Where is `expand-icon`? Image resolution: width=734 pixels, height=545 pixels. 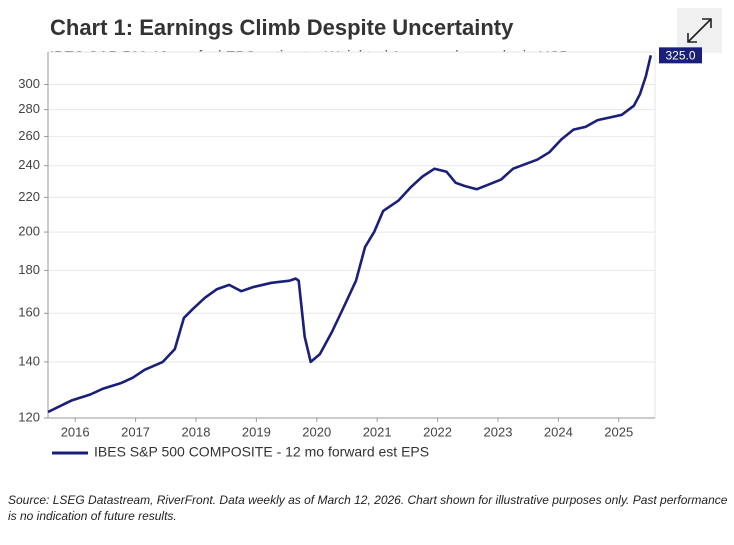
expand-icon is located at coordinates (699, 30).